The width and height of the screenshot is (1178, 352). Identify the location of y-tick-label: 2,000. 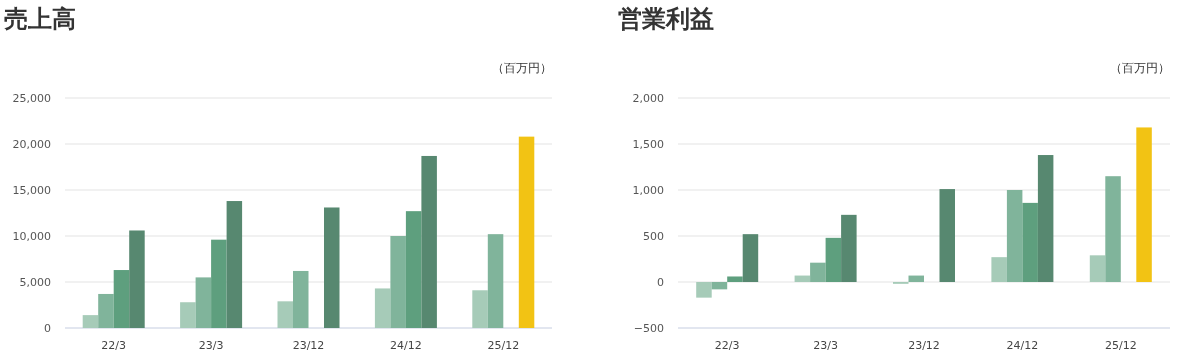
(648, 98).